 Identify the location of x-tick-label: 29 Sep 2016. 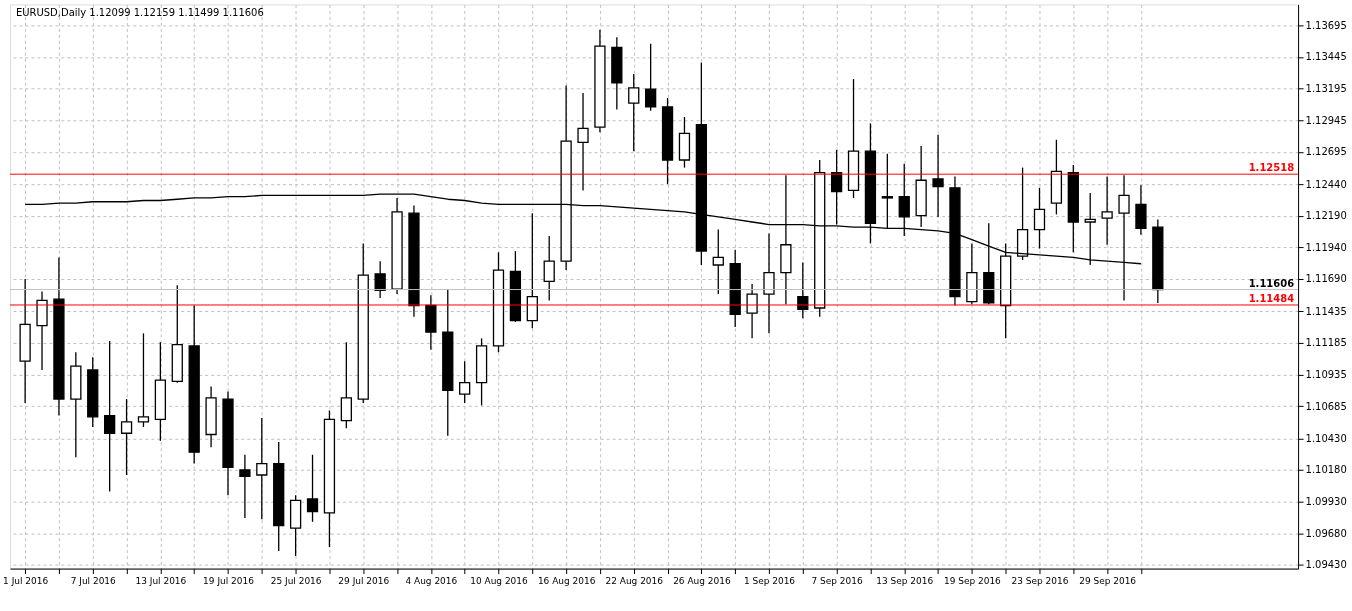
(1108, 581).